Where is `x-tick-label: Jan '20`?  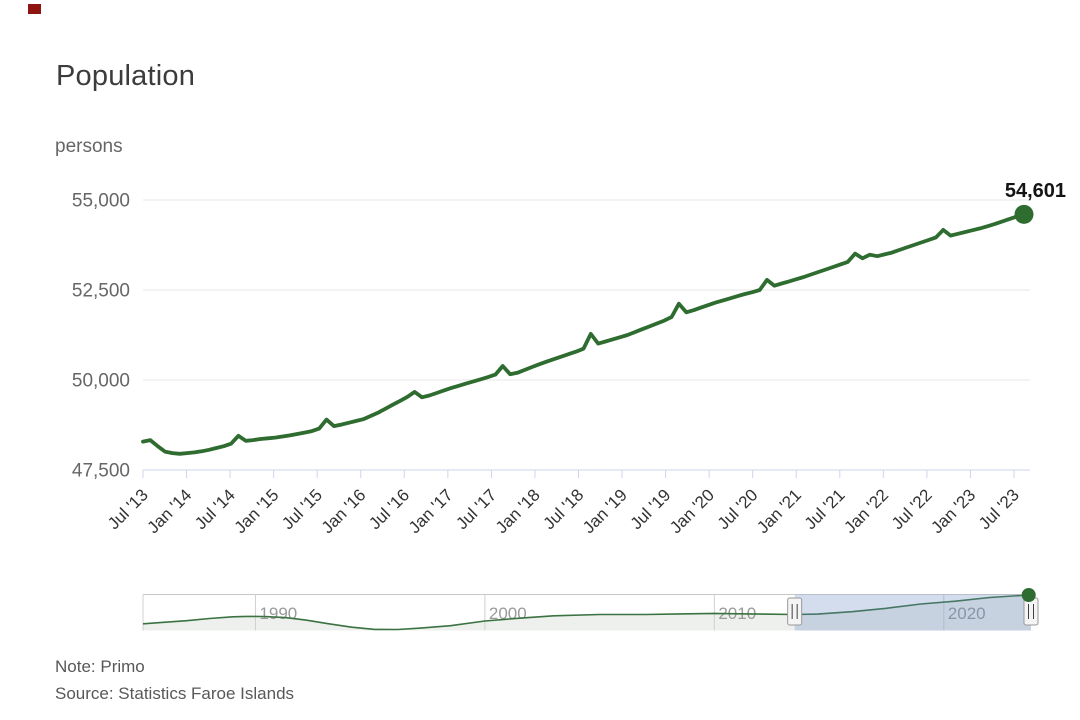 x-tick-label: Jan '20 is located at coordinates (692, 511).